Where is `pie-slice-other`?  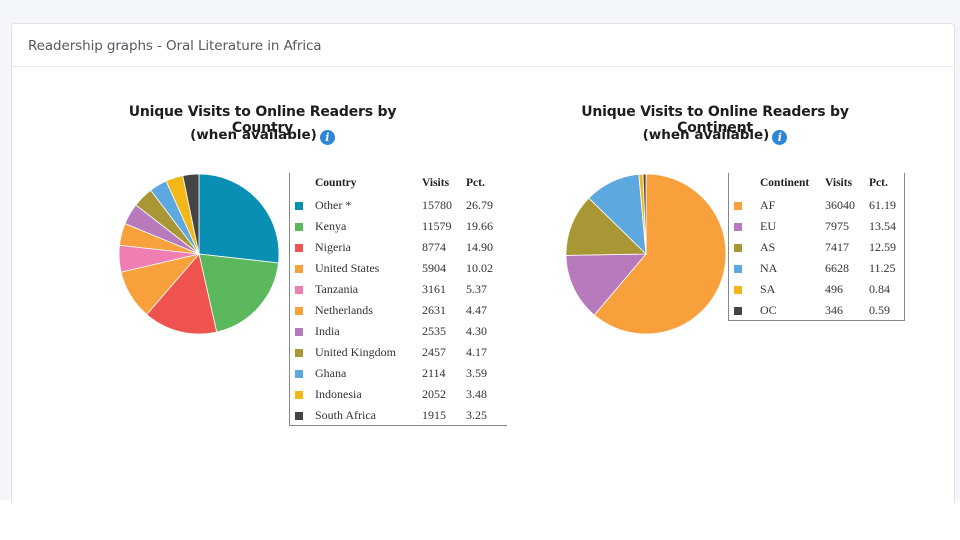
pie-slice-other is located at coordinates (239, 218).